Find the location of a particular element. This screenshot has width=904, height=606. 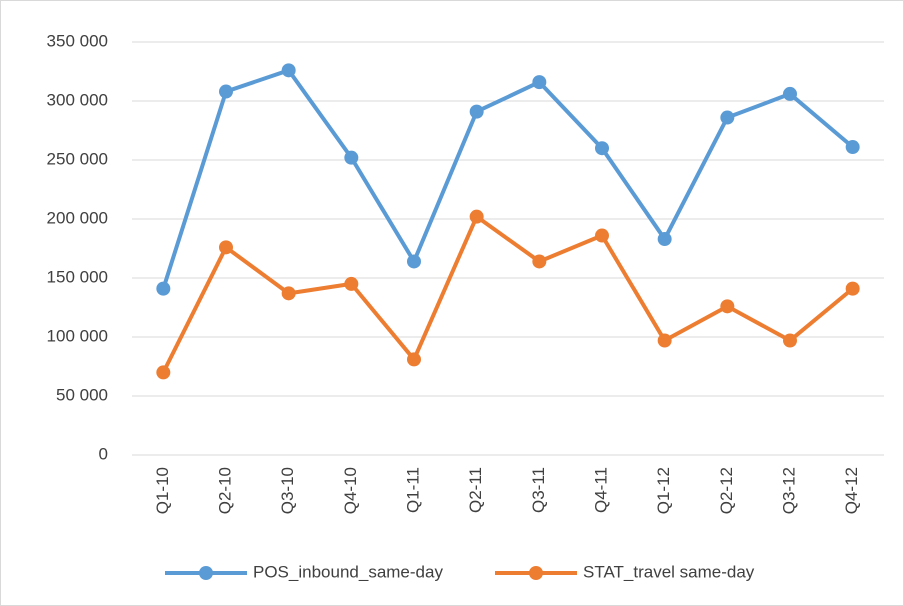

y-tick-label: 200 000 is located at coordinates (77, 217).